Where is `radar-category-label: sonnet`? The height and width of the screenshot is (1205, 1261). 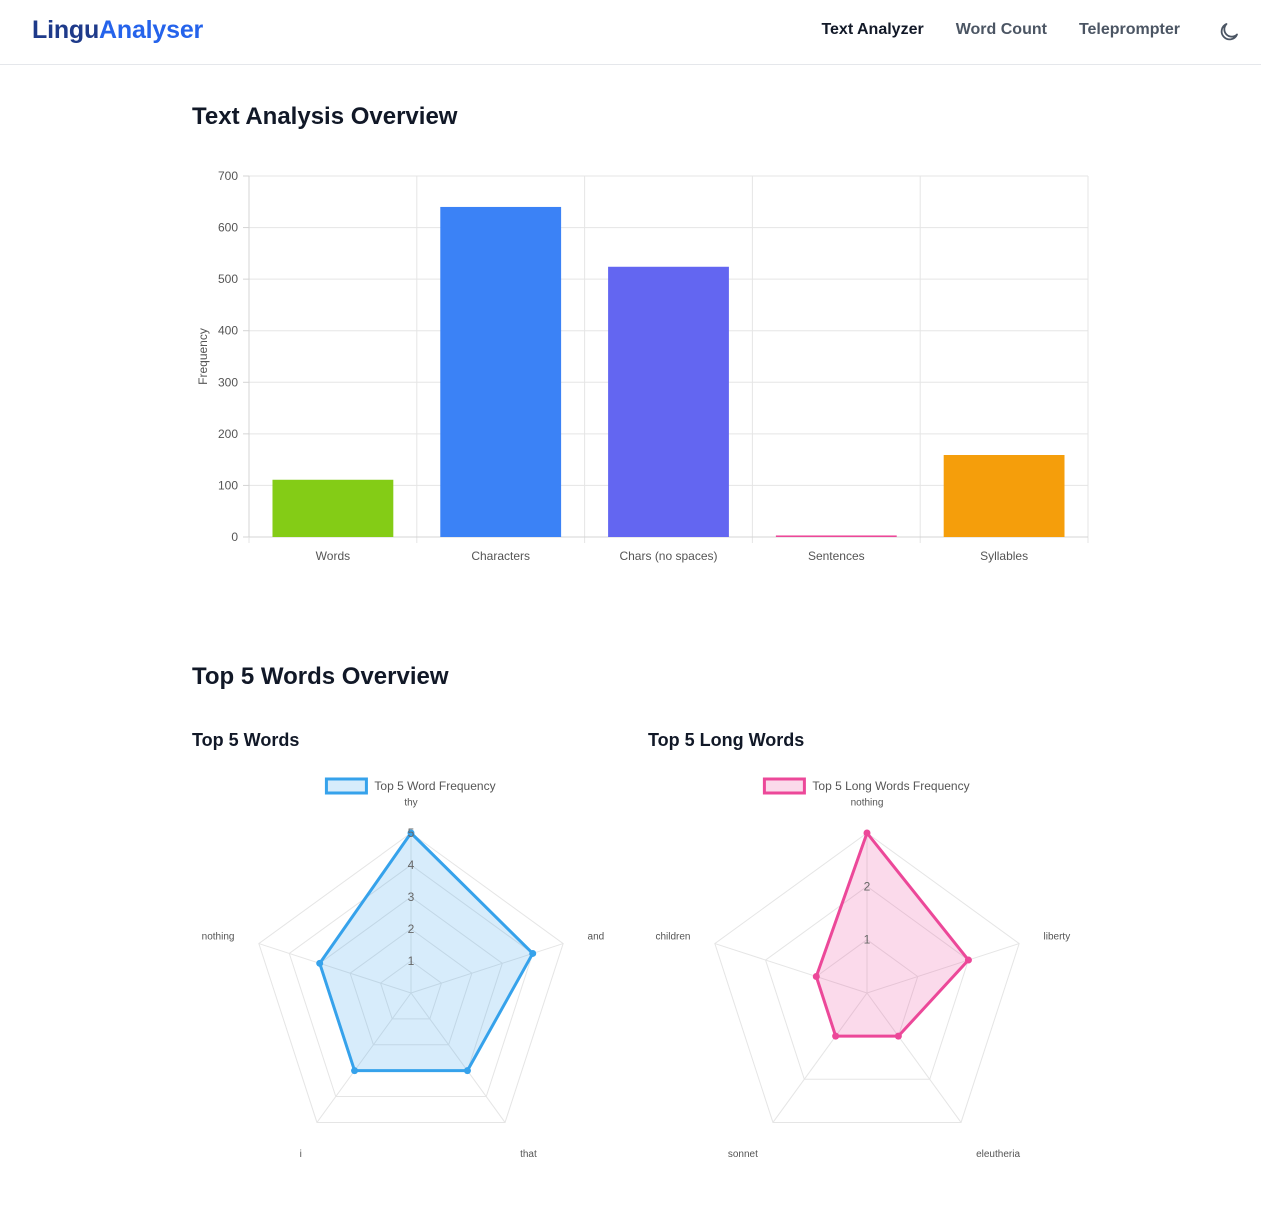
radar-category-label: sonnet is located at coordinates (743, 1154).